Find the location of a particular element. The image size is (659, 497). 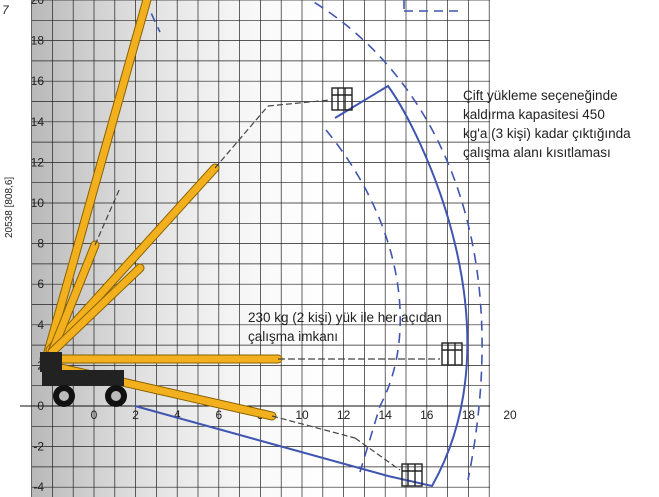

y-tick-label: 0 is located at coordinates (40, 406).